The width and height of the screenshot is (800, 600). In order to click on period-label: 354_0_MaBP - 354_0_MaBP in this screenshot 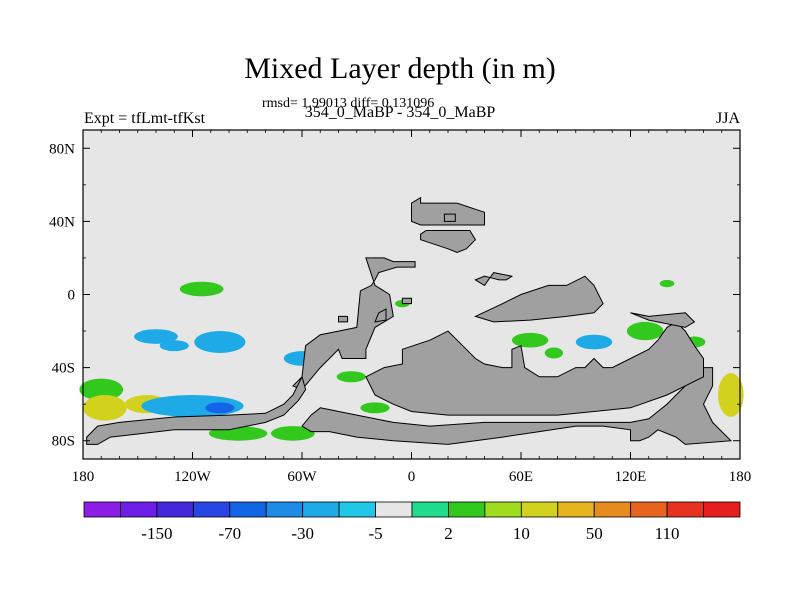, I will do `click(400, 112)`.